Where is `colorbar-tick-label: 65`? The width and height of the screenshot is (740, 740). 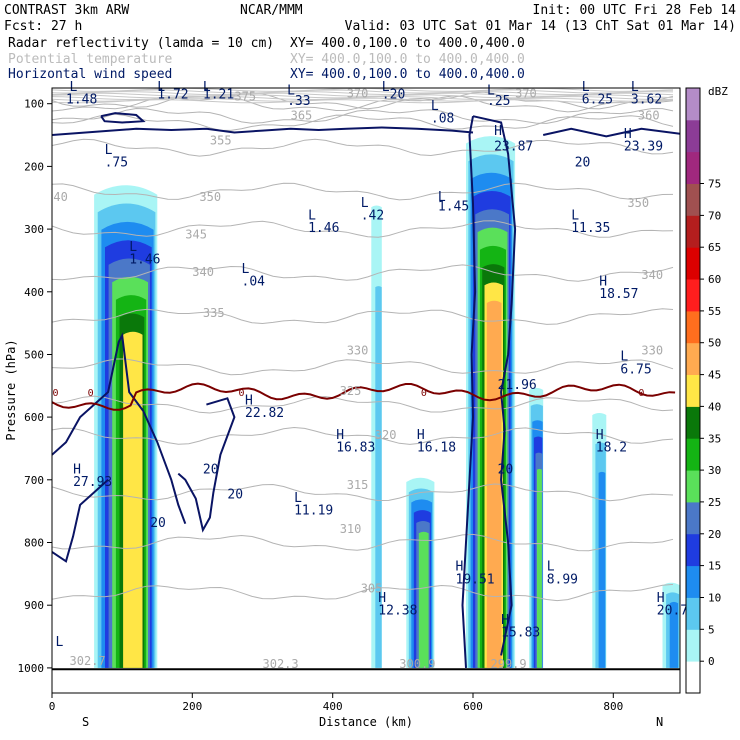
colorbar-tick-label: 65 is located at coordinates (714, 247).